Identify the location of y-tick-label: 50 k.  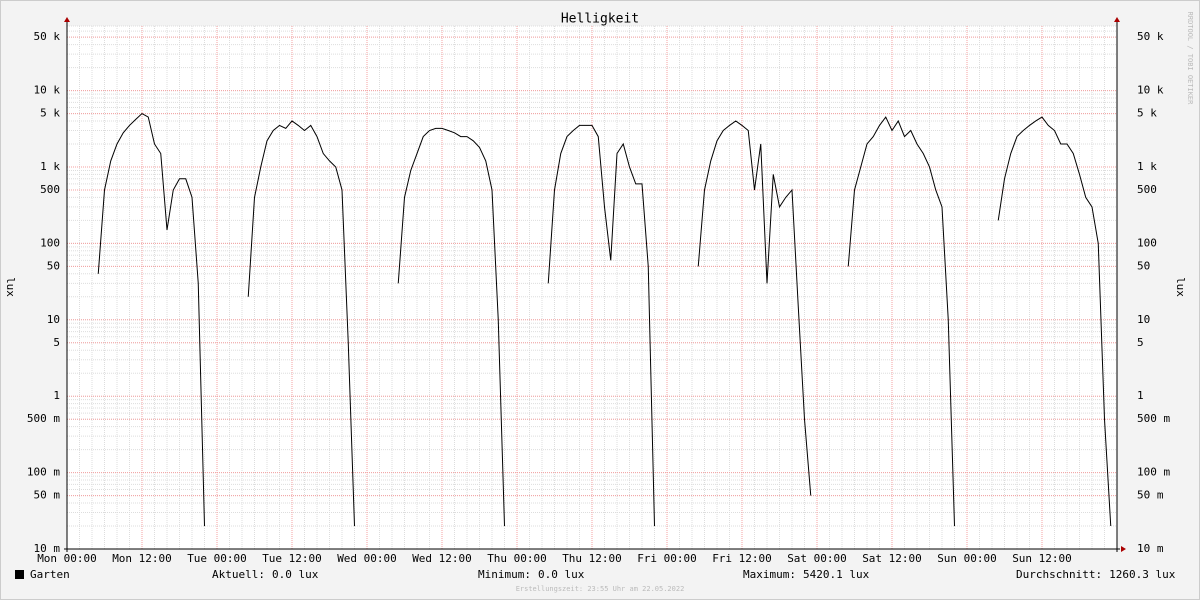
(47, 36).